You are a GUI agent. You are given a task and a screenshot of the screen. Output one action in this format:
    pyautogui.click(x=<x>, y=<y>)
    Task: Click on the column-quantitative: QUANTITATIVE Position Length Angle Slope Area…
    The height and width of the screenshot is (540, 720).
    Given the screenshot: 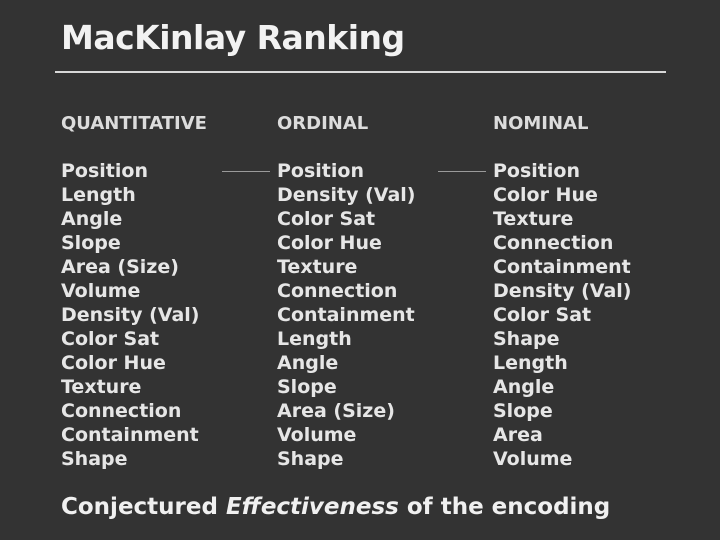 What is the action you would take?
    pyautogui.click(x=134, y=291)
    